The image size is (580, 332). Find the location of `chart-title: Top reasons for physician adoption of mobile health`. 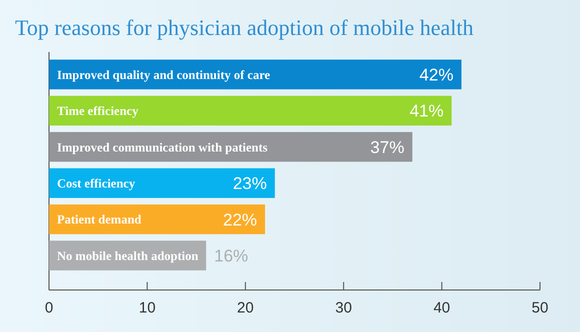

chart-title: Top reasons for physician adoption of mobile health is located at coordinates (244, 27).